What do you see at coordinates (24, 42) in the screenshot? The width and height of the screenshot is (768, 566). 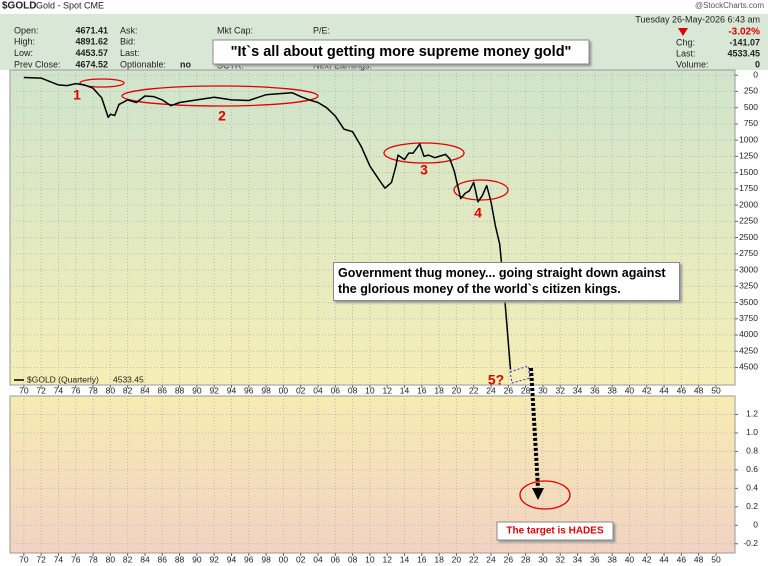 I see `quote-label: High:` at bounding box center [24, 42].